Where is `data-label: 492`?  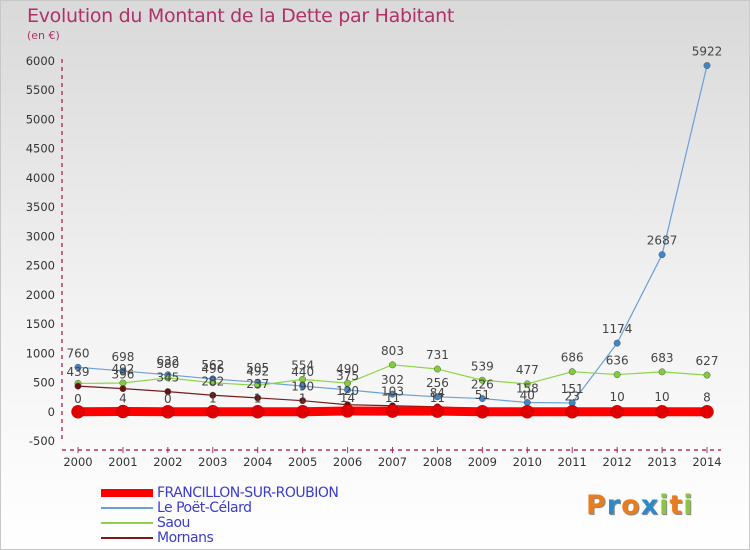 data-label: 492 is located at coordinates (122, 369).